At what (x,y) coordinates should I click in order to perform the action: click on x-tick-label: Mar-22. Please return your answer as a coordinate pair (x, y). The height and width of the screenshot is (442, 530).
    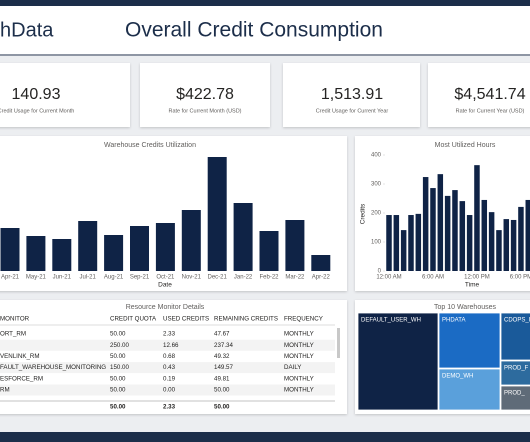
    Looking at the image, I should click on (295, 278).